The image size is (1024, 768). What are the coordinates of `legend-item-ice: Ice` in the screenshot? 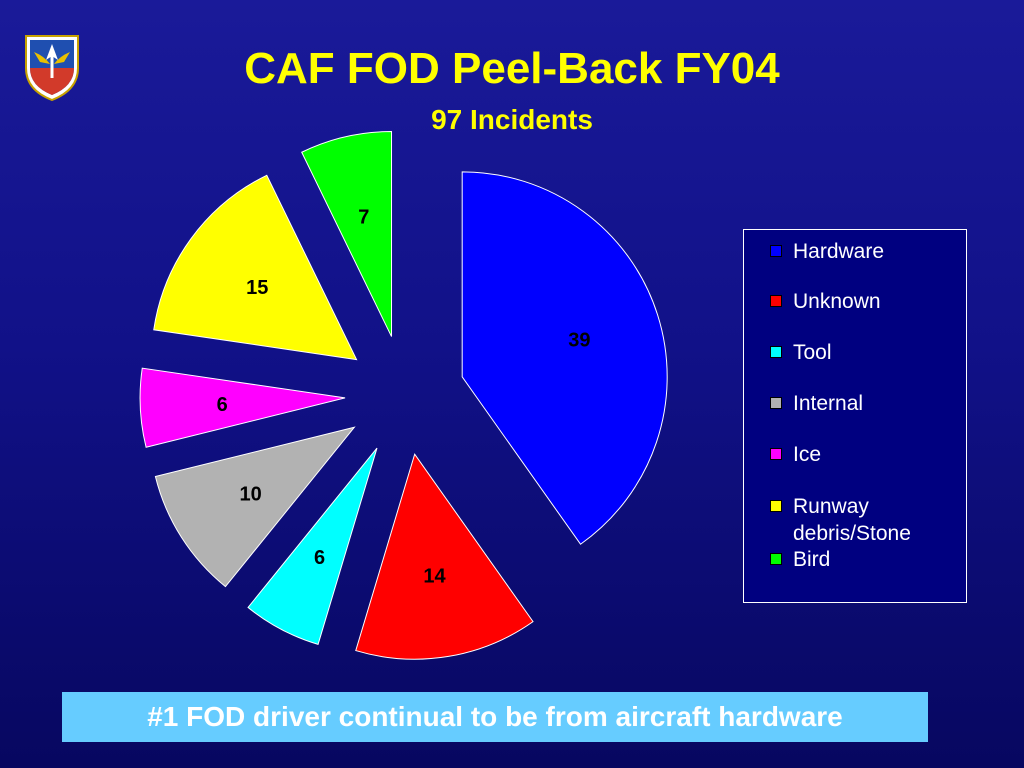 It's located at (865, 454).